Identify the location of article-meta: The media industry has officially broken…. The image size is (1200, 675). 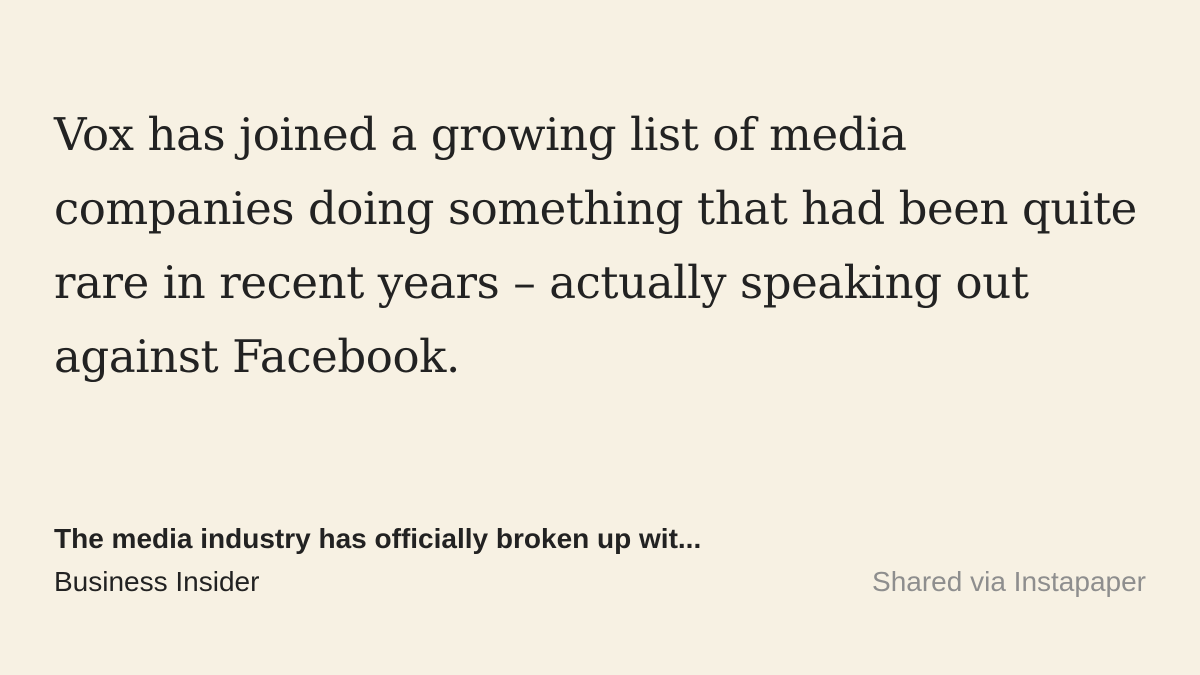
(600, 560).